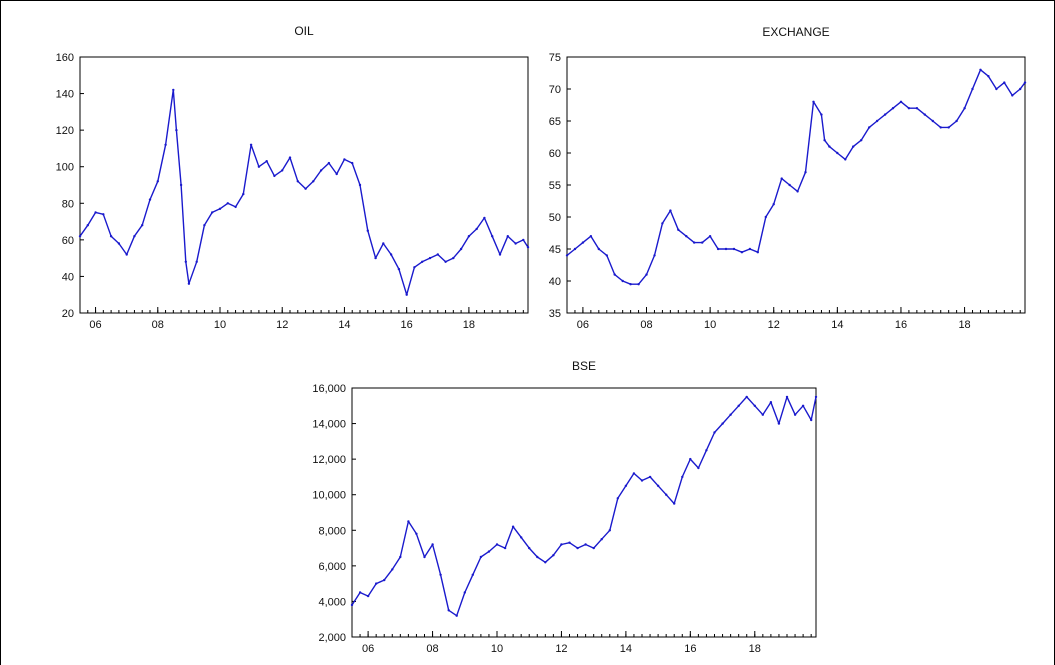 The height and width of the screenshot is (665, 1055). What do you see at coordinates (68, 241) in the screenshot?
I see `oil-y-tick-label: 60` at bounding box center [68, 241].